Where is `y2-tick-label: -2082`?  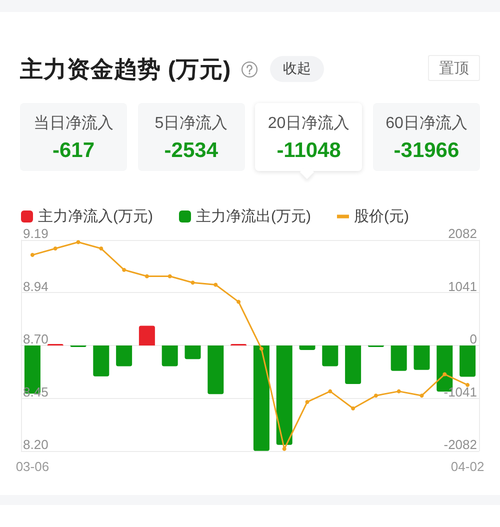
y2-tick-label: -2082 is located at coordinates (460, 444).